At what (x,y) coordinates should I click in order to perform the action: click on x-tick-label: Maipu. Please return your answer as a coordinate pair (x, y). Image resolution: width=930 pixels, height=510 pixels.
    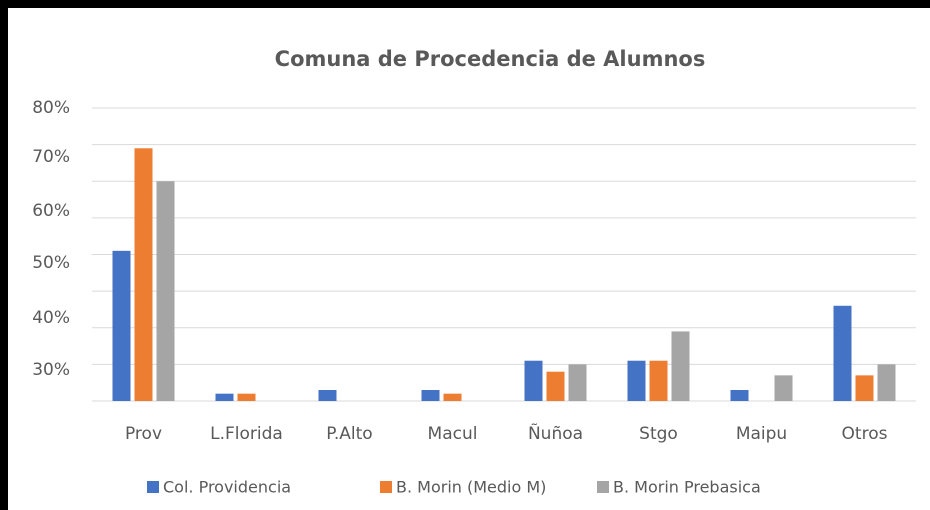
    Looking at the image, I should click on (761, 434).